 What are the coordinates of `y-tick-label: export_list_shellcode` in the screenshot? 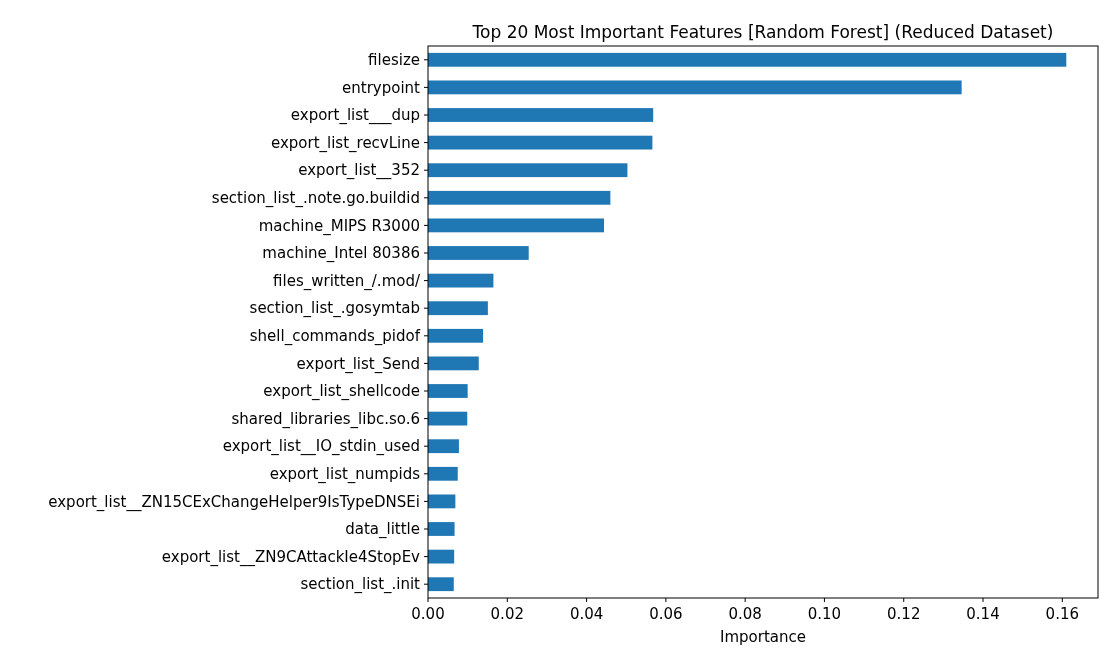 It's located at (341, 392).